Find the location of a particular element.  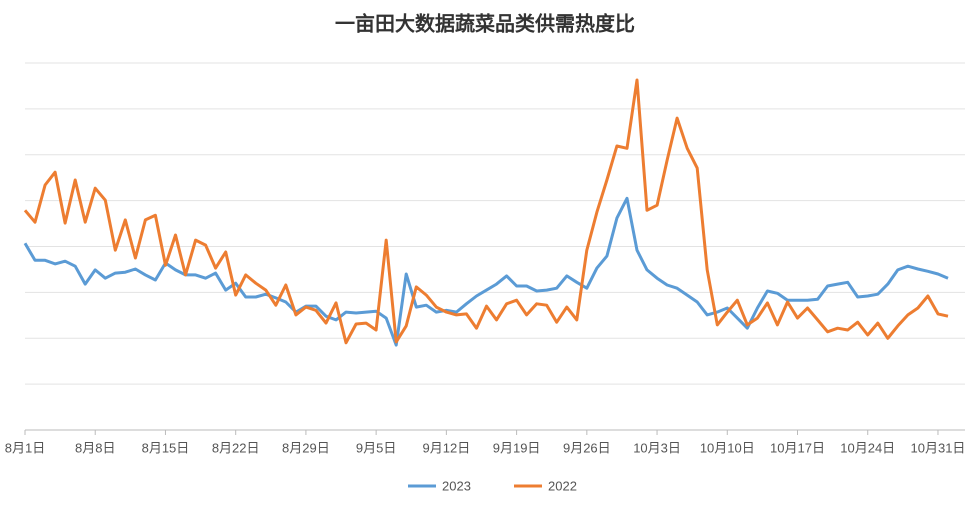

x-tick-label: 8月15日 is located at coordinates (166, 447).